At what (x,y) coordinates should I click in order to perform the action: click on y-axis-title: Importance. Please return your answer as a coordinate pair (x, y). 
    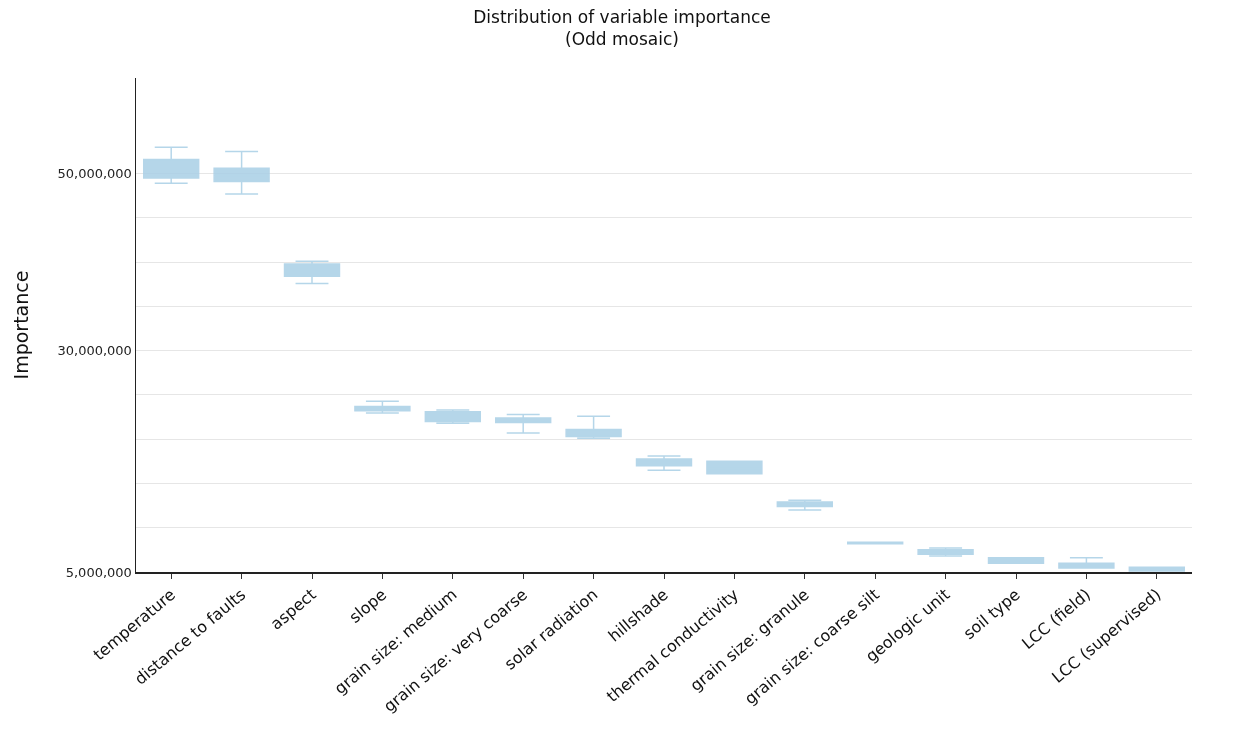
    Looking at the image, I should click on (20, 325).